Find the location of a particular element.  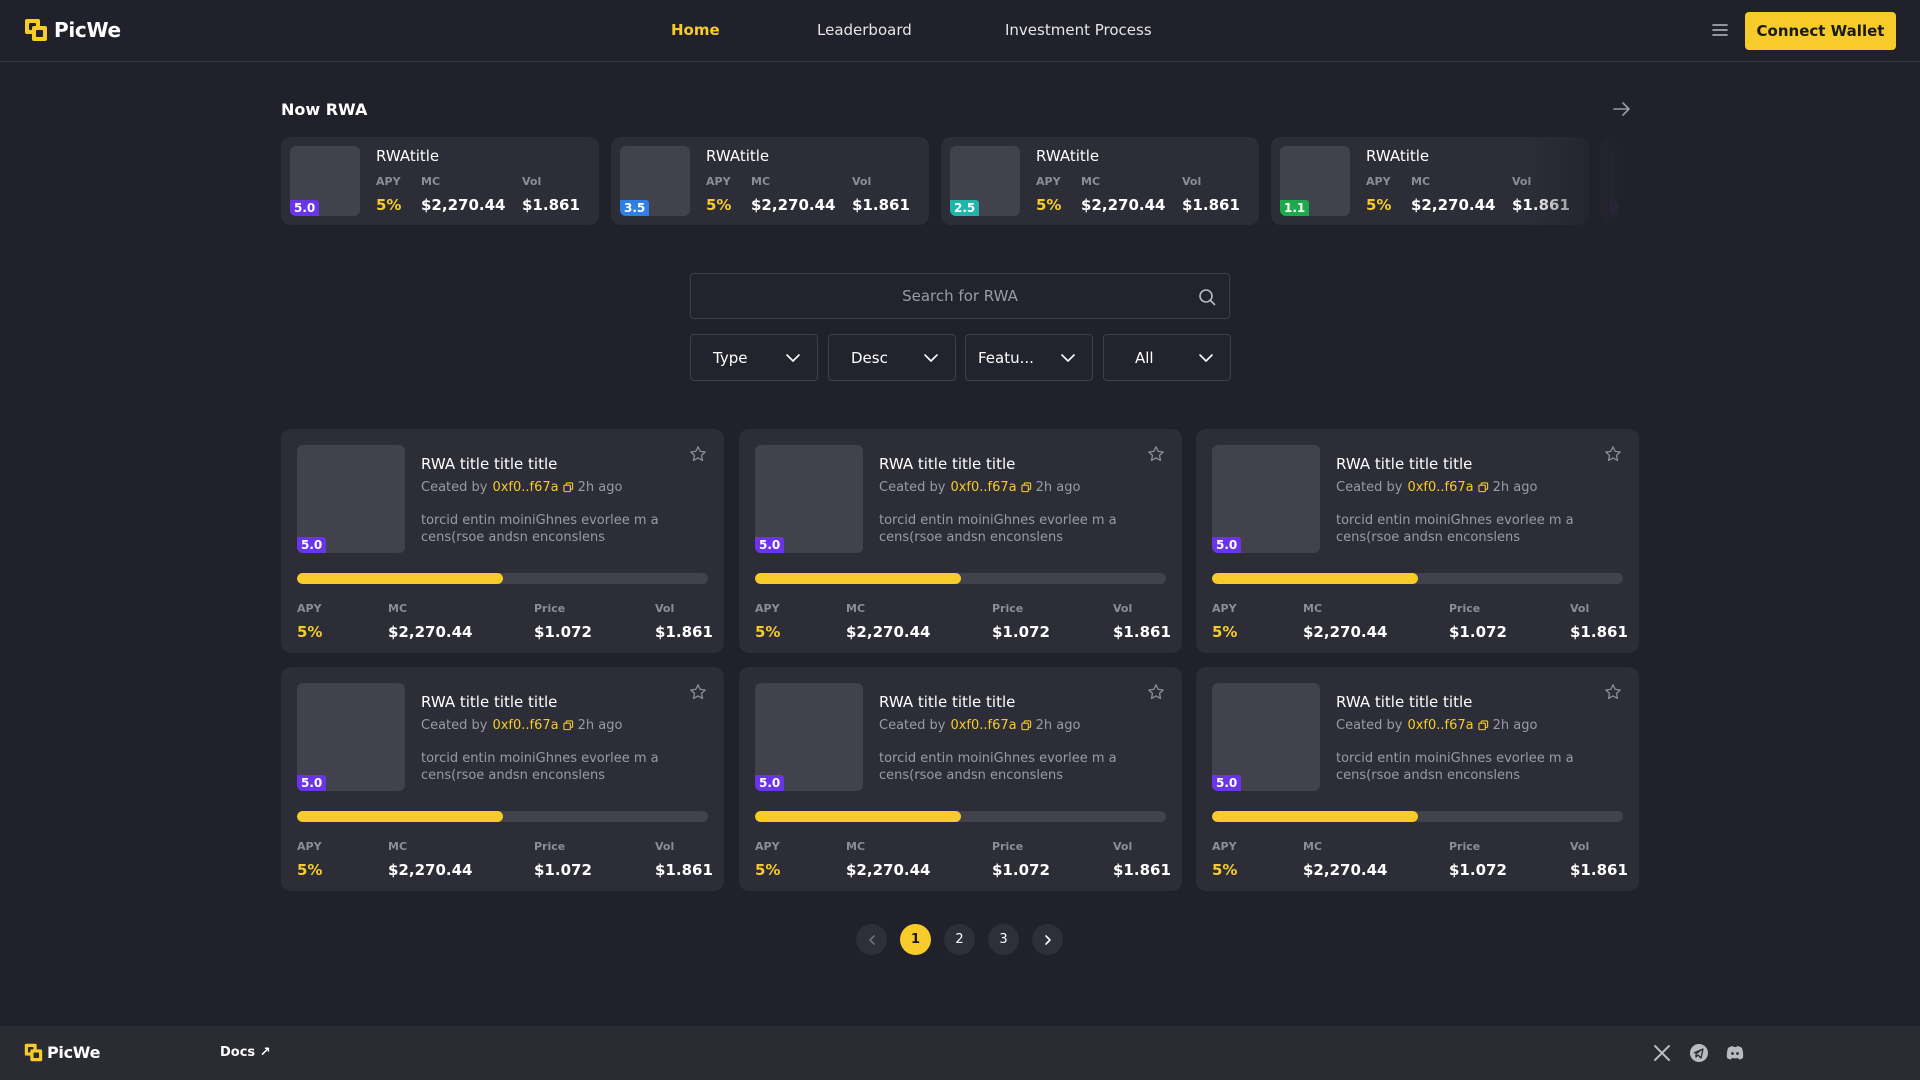

telegram-icon is located at coordinates (1699, 1053).